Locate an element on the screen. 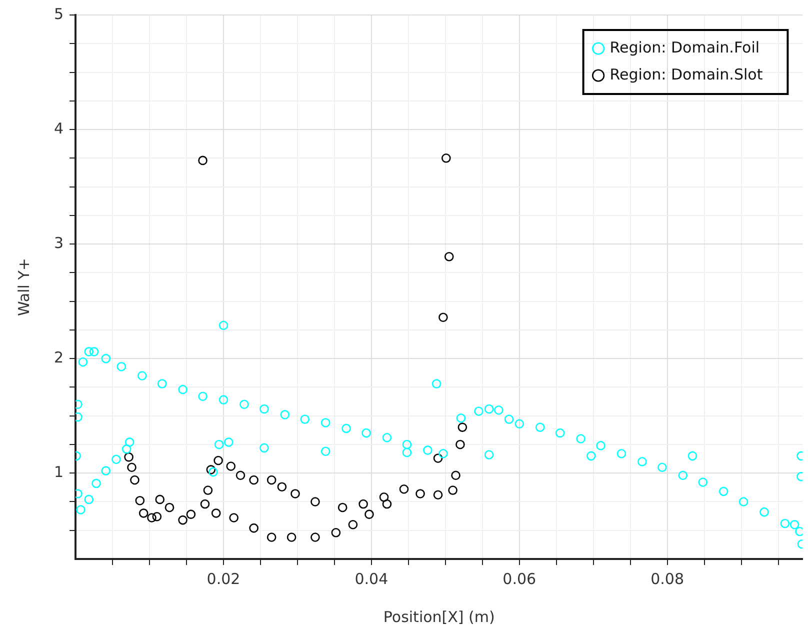 This screenshot has height=643, width=808. x-tick-label: 0.06 is located at coordinates (519, 579).